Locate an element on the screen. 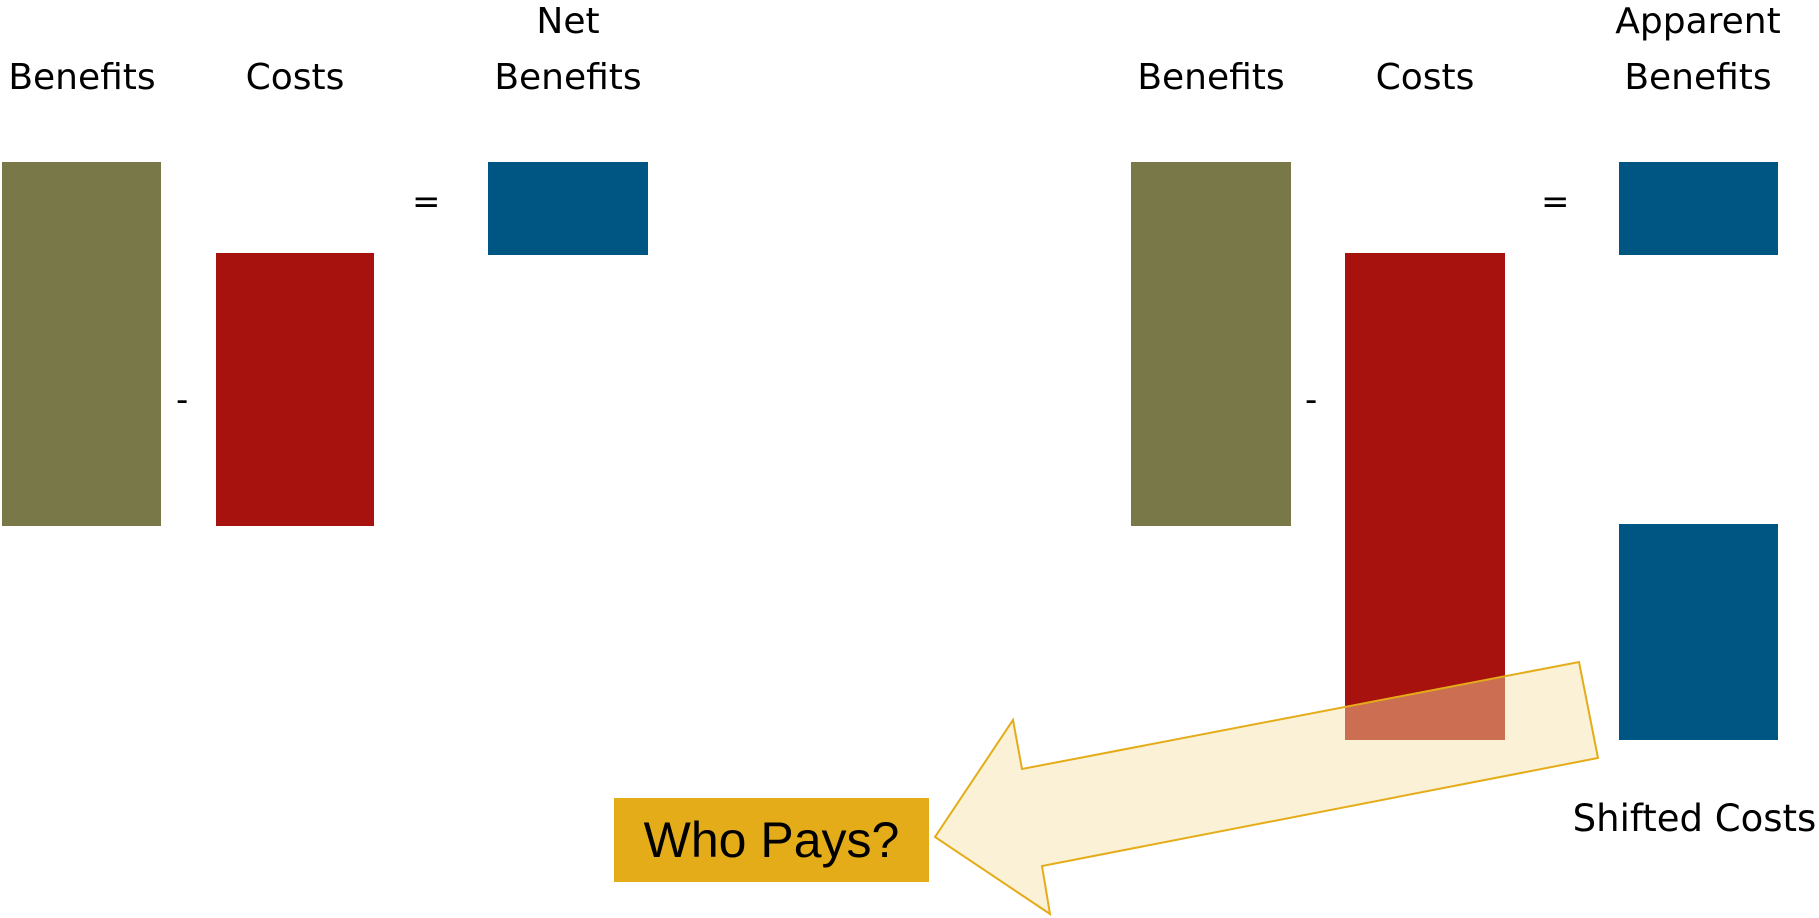  shifted-costs-bar is located at coordinates (1698, 632).